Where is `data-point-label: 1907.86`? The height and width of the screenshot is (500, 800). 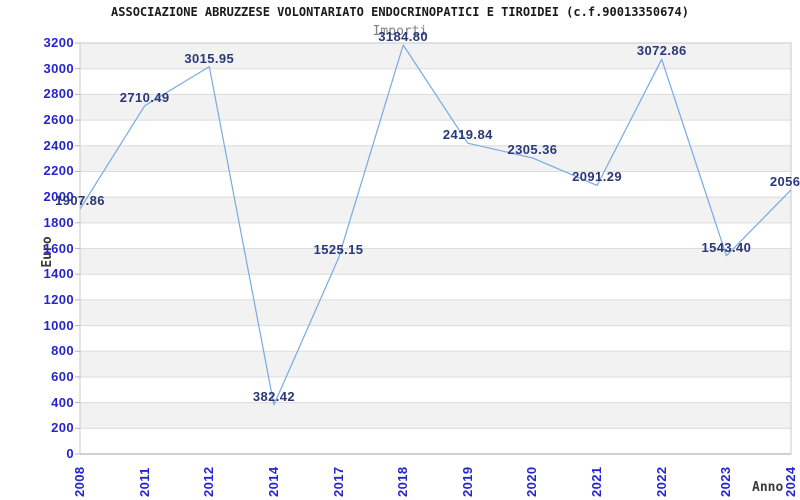 data-point-label: 1907.86 is located at coordinates (80, 200).